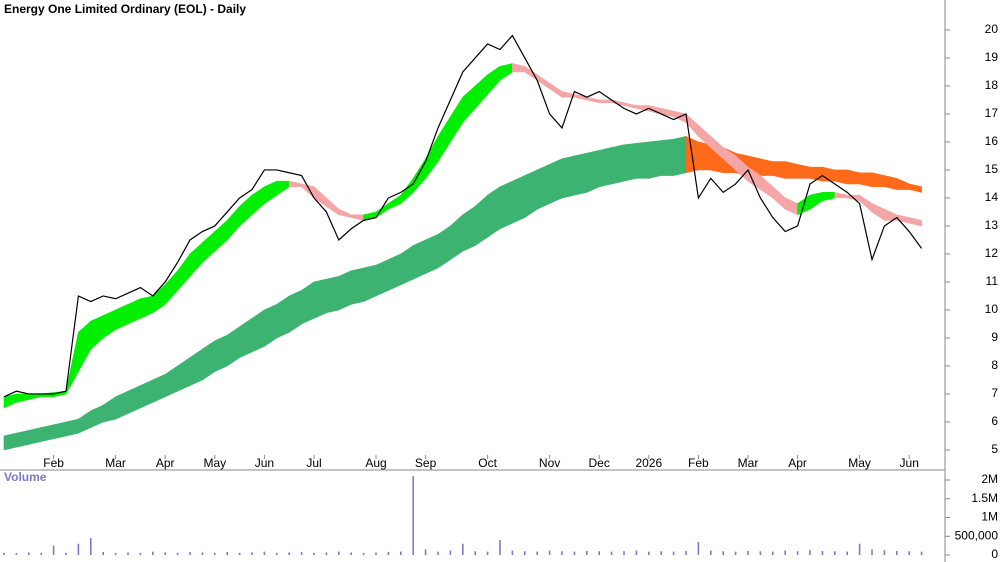 The image size is (1000, 562). I want to click on y-tick-label: 10, so click(992, 309).